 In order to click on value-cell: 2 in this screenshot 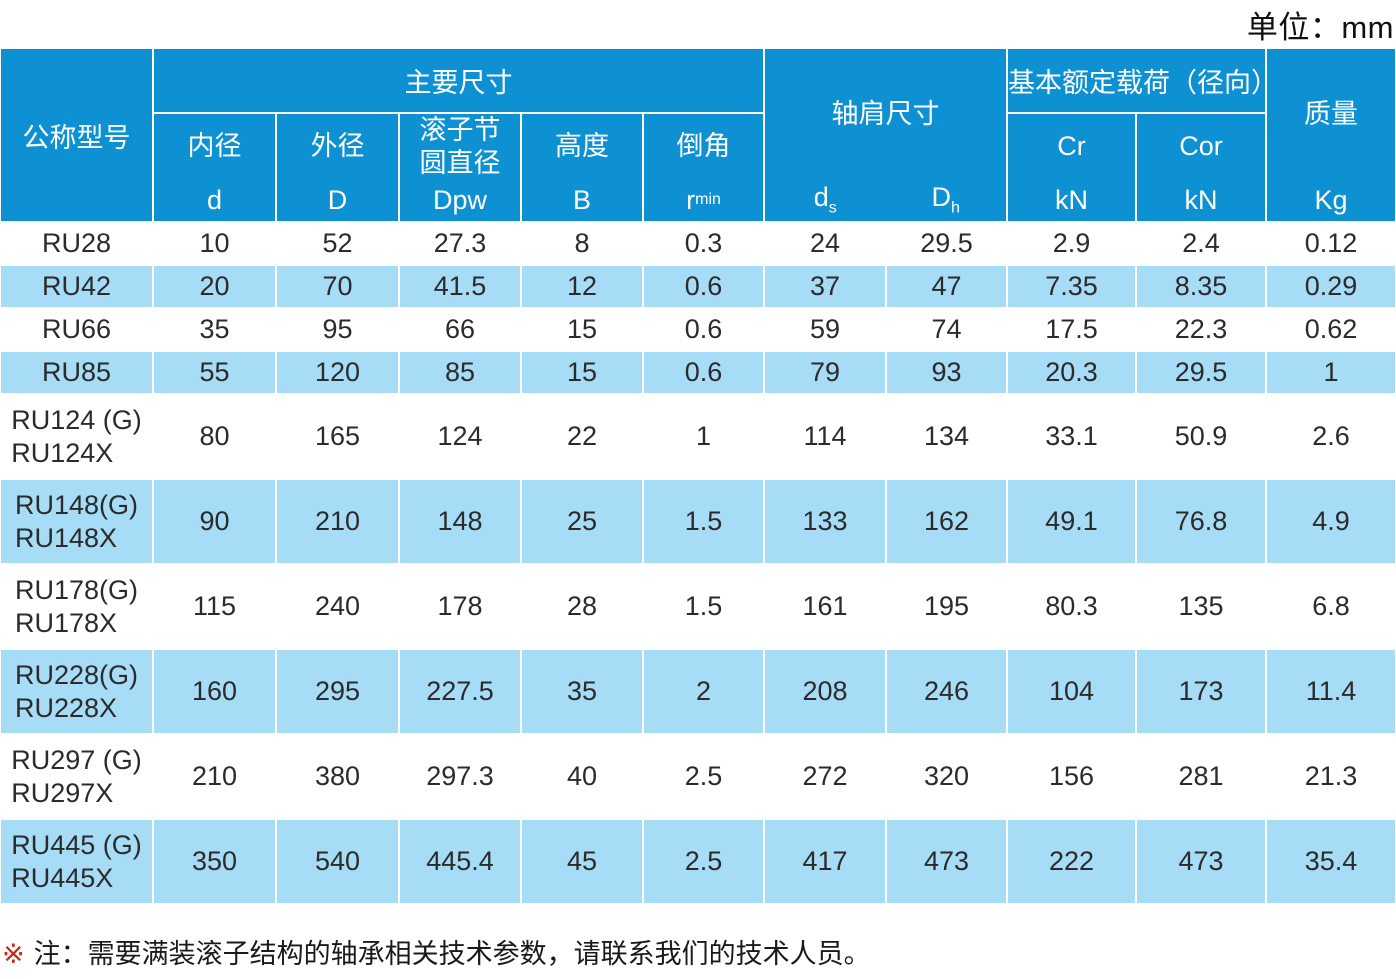, I will do `click(703, 691)`.